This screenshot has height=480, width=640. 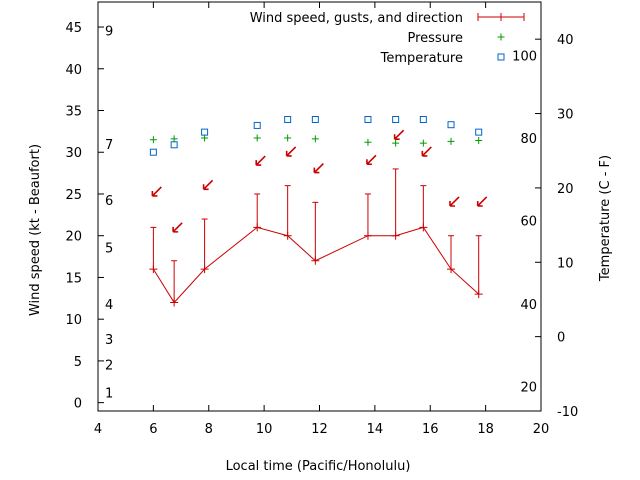 What do you see at coordinates (319, 429) in the screenshot?
I see `x-tick-label: 12` at bounding box center [319, 429].